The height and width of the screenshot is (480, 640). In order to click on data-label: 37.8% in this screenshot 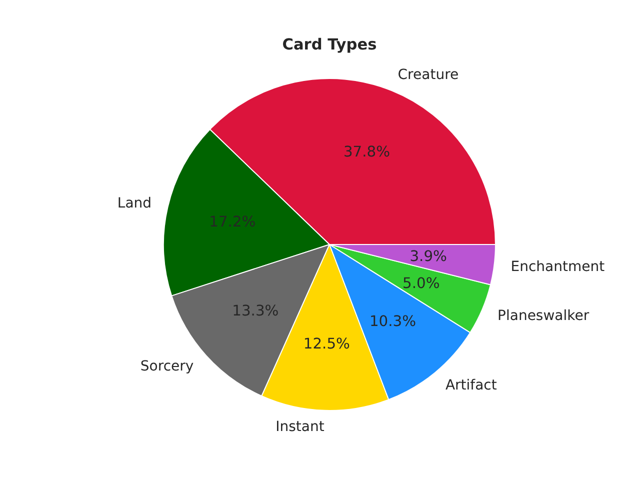, I will do `click(366, 152)`.